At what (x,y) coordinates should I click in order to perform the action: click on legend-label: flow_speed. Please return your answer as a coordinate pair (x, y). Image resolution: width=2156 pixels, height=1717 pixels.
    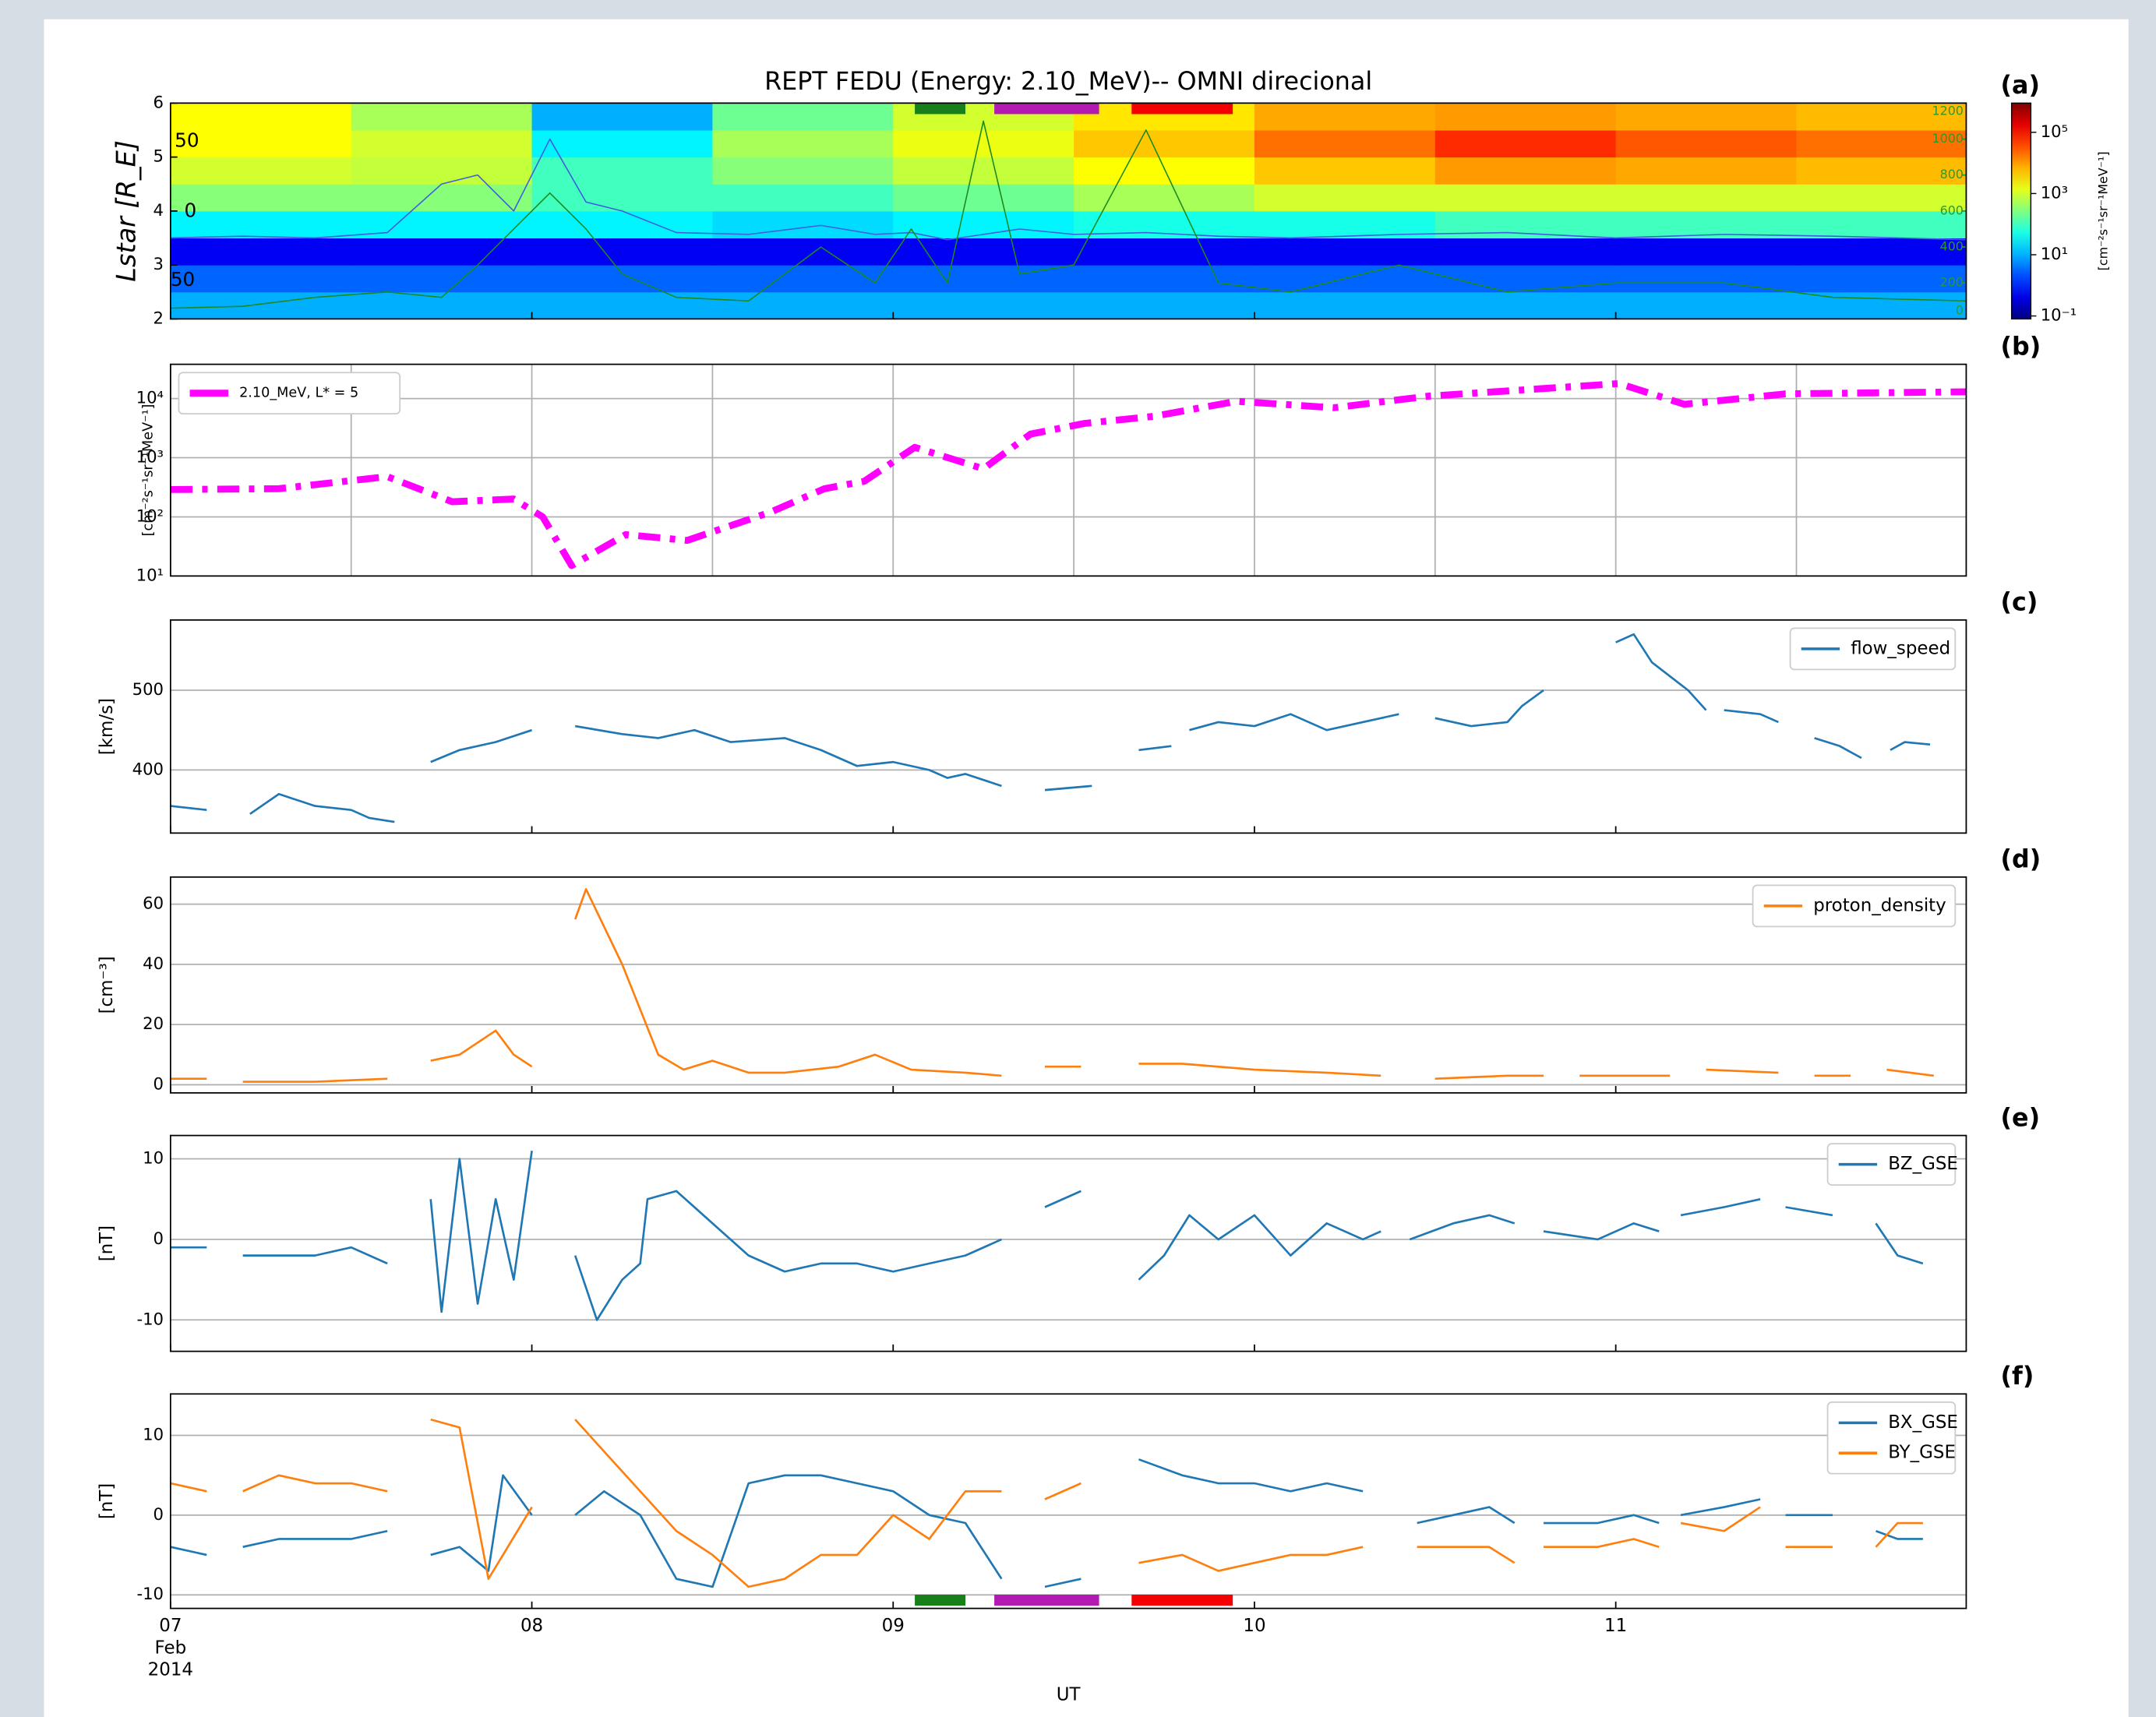
    Looking at the image, I should click on (1900, 648).